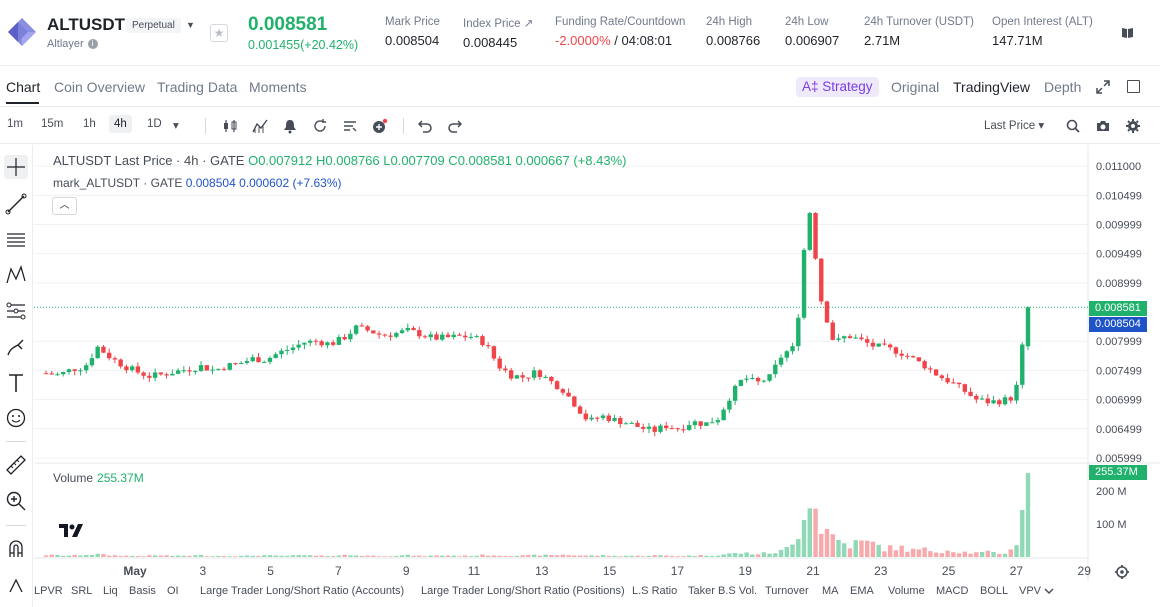  I want to click on indicator-ls-accounts: Large Trader Long/Short Ratio (Accounts), so click(302, 591).